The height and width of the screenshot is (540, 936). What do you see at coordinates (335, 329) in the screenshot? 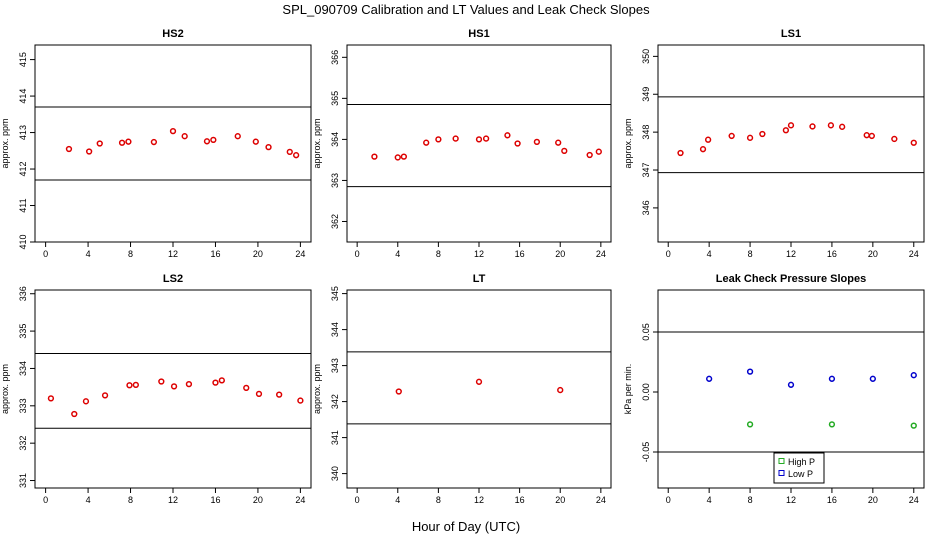
I see `panel-lt-y-tick-label-4: 344` at bounding box center [335, 329].